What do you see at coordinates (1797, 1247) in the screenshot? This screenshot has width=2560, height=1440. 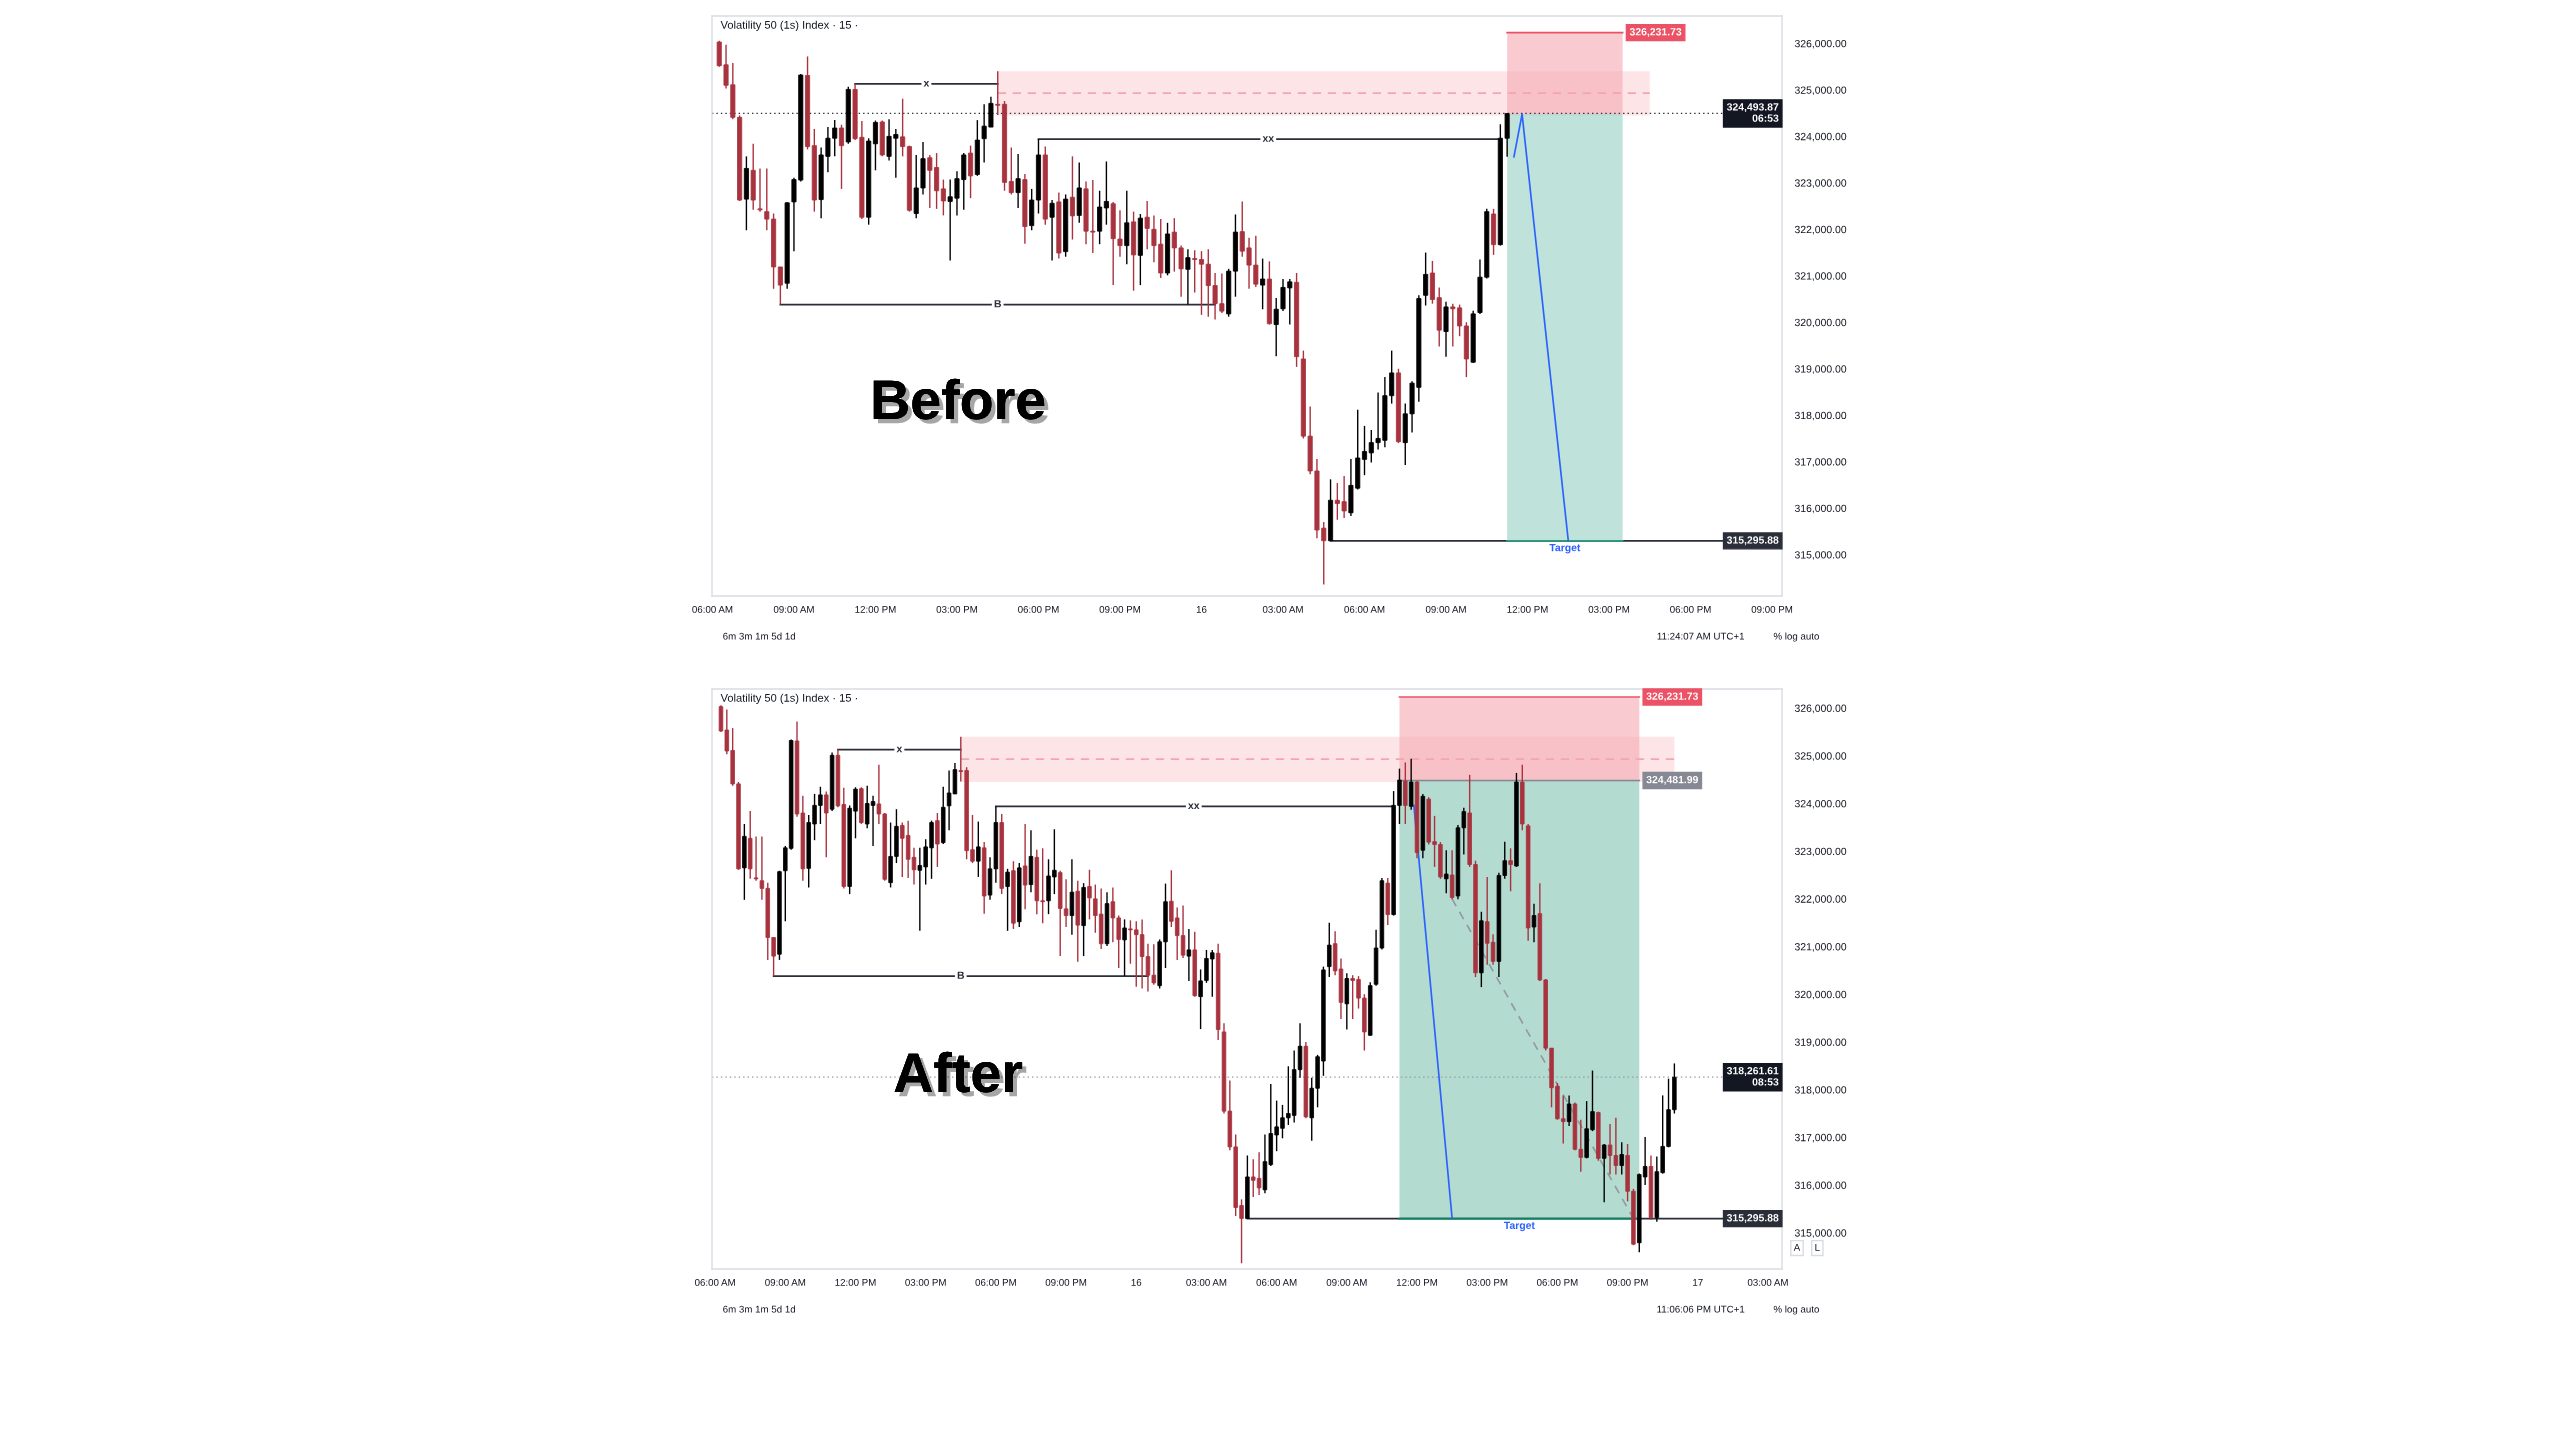 I see `text: A` at bounding box center [1797, 1247].